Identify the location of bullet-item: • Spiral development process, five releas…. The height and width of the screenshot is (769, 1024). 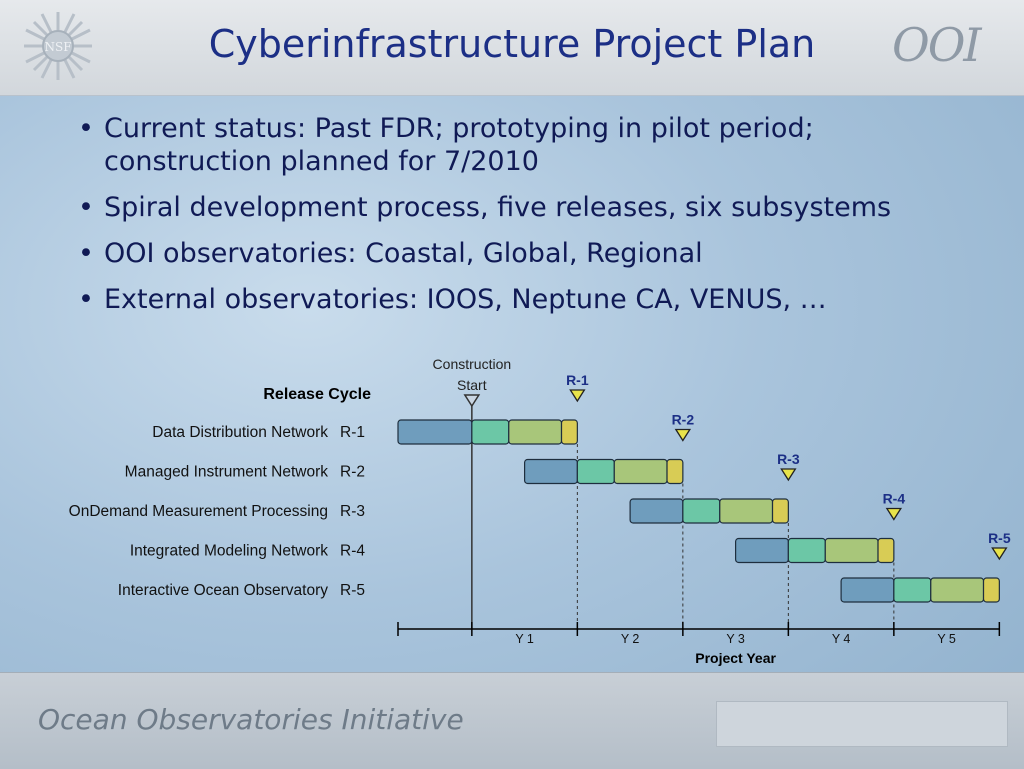
(518, 207).